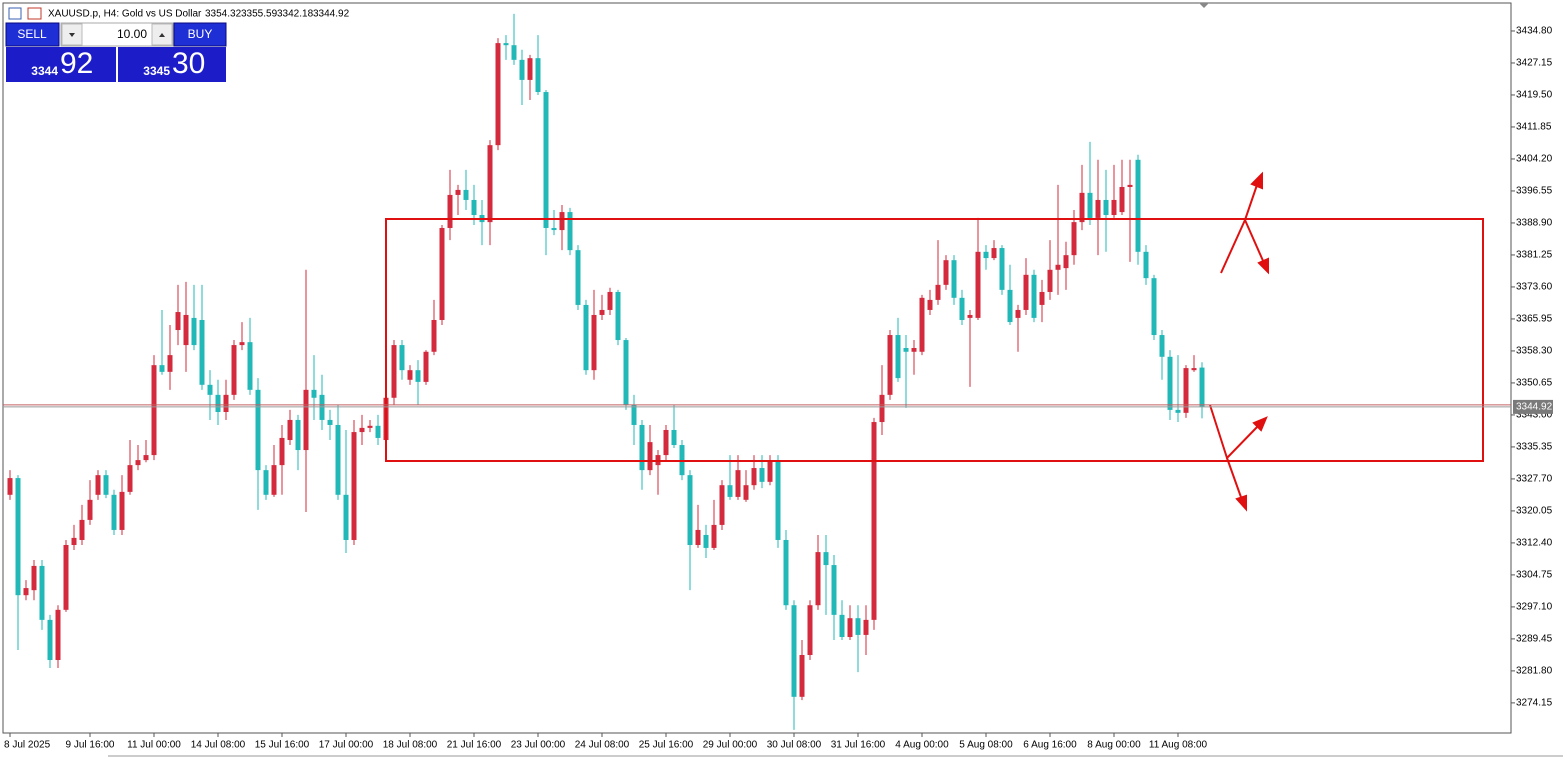  Describe the element at coordinates (1534, 479) in the screenshot. I see `y-tick-label: 3327.70` at that location.